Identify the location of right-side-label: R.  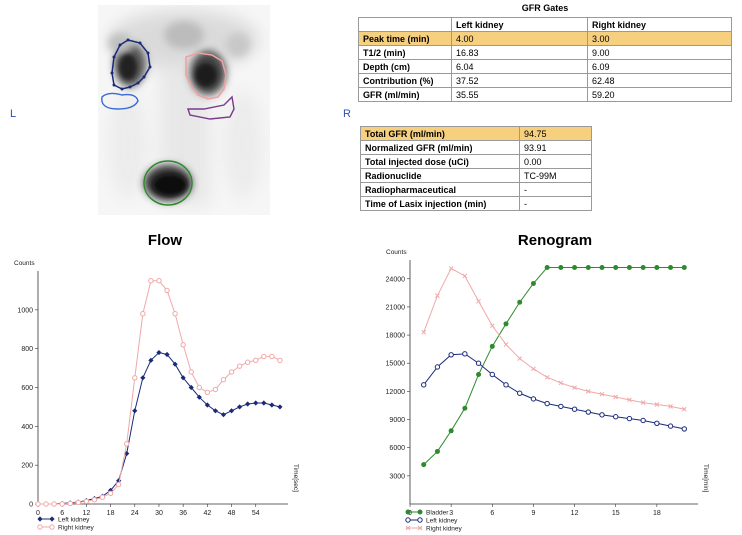
(347, 114).